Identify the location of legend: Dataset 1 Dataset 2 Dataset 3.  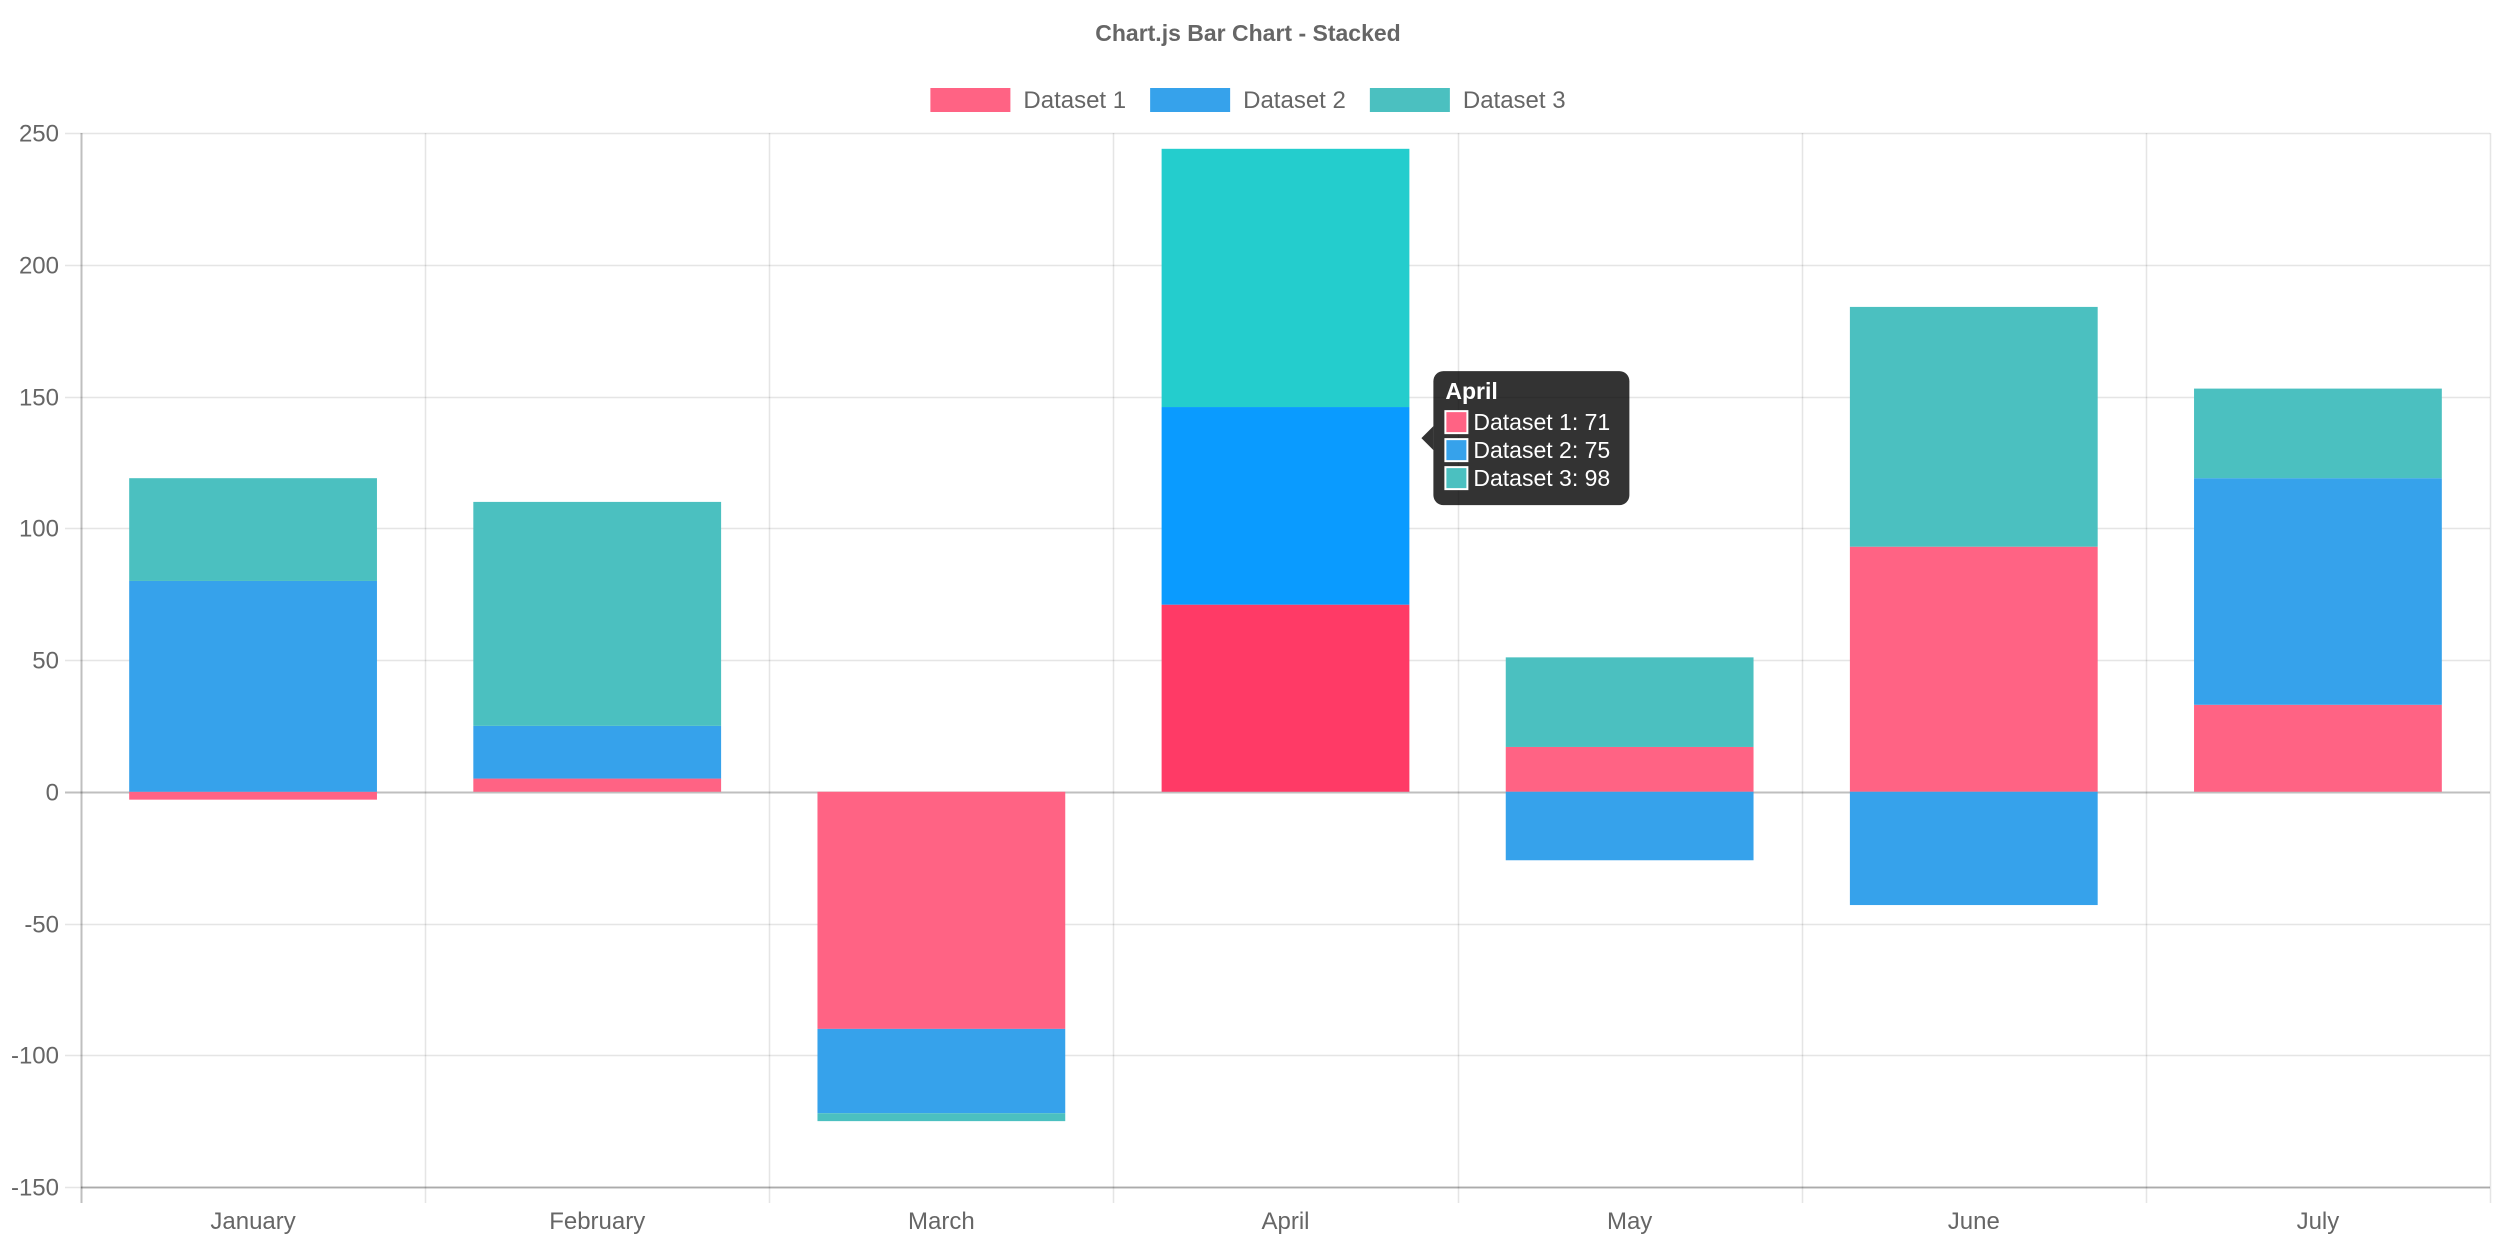
(1248, 100).